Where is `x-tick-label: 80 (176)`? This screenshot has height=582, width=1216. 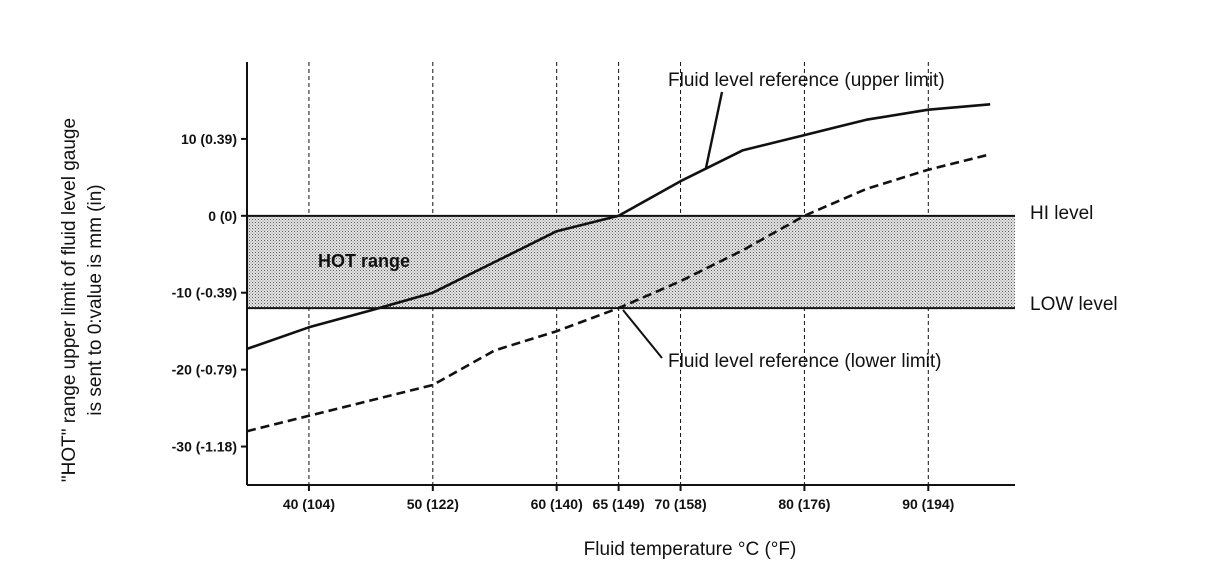 x-tick-label: 80 (176) is located at coordinates (804, 504).